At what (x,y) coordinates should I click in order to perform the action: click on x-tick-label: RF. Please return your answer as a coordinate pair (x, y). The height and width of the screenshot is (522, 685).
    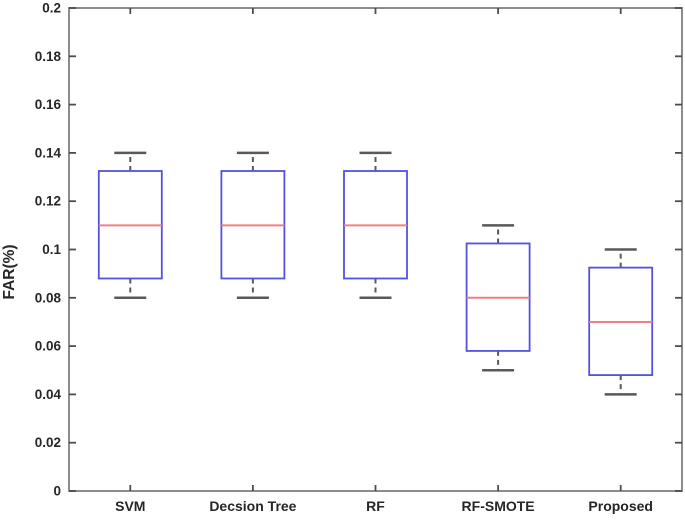
    Looking at the image, I should click on (375, 506).